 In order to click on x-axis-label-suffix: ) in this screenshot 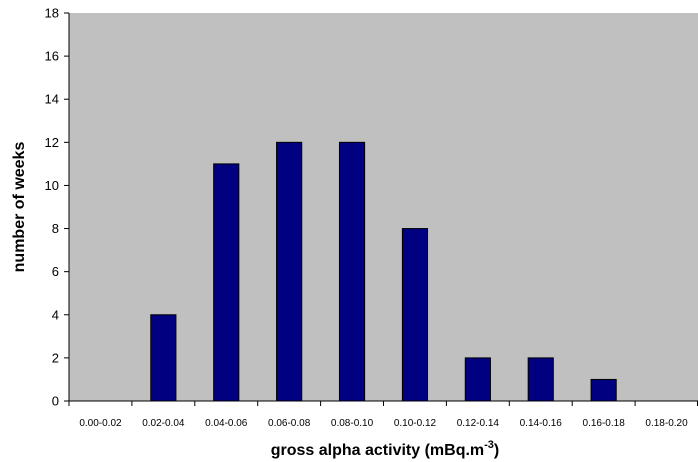, I will do `click(496, 450)`.